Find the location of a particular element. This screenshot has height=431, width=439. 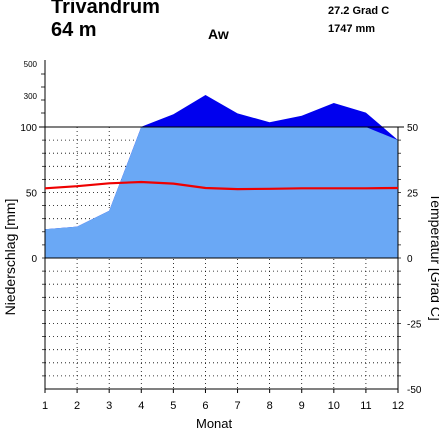

right-tick-label: 50 is located at coordinates (413, 128).